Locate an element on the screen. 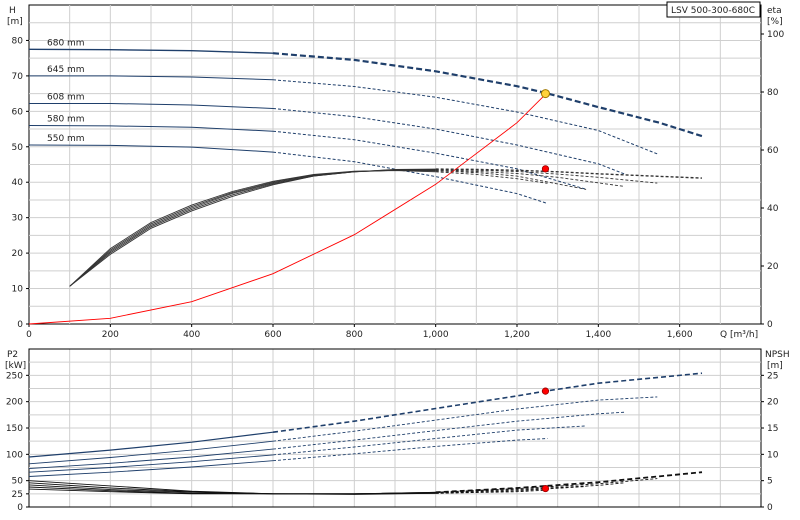 This screenshot has height=520, width=800. q-axis-tick-label: 800 is located at coordinates (354, 335).